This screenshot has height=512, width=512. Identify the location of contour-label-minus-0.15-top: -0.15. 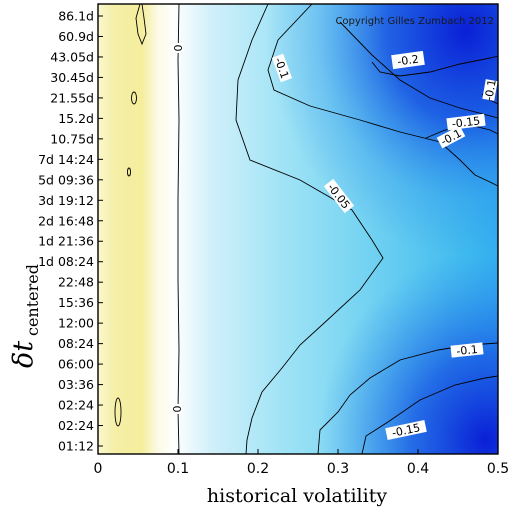
(466, 122).